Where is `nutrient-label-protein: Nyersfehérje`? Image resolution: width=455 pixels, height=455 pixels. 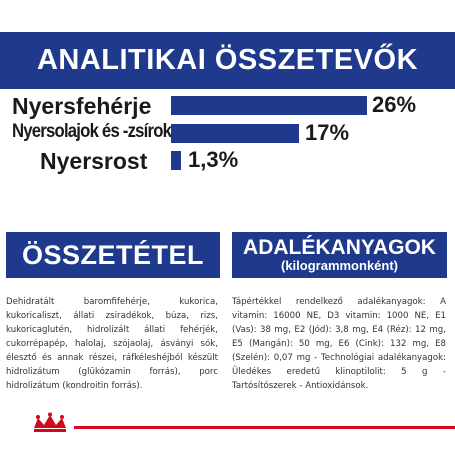 nutrient-label-protein: Nyersfehérje is located at coordinates (82, 106).